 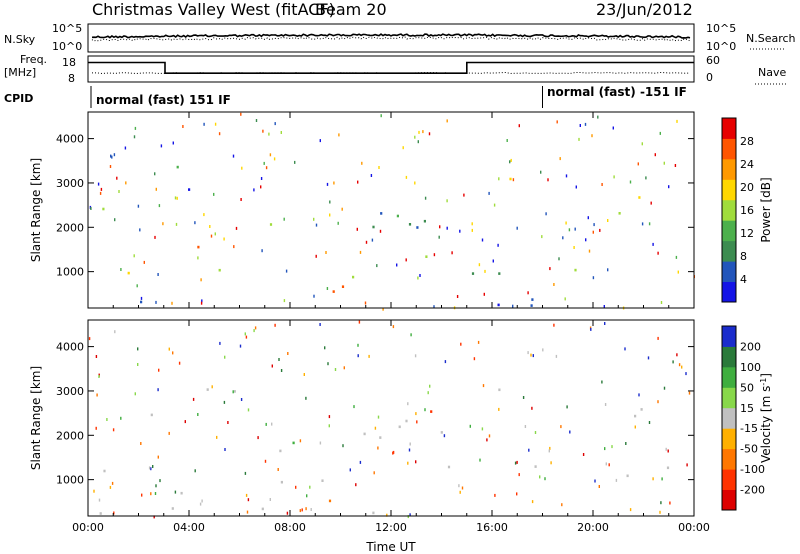 What do you see at coordinates (67, 46) in the screenshot?
I see `noise-left-tick-bottom: 10^0` at bounding box center [67, 46].